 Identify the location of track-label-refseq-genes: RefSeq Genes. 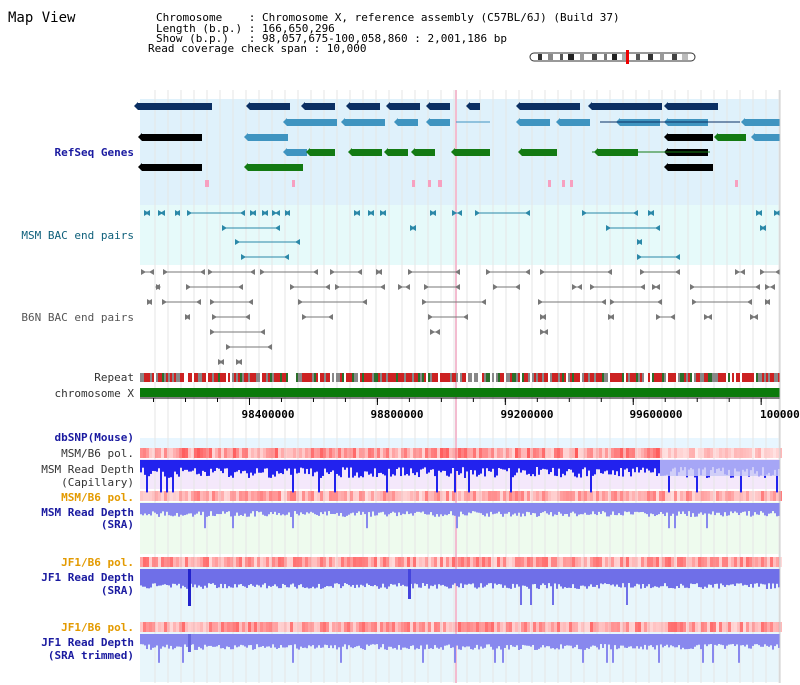
(94, 152).